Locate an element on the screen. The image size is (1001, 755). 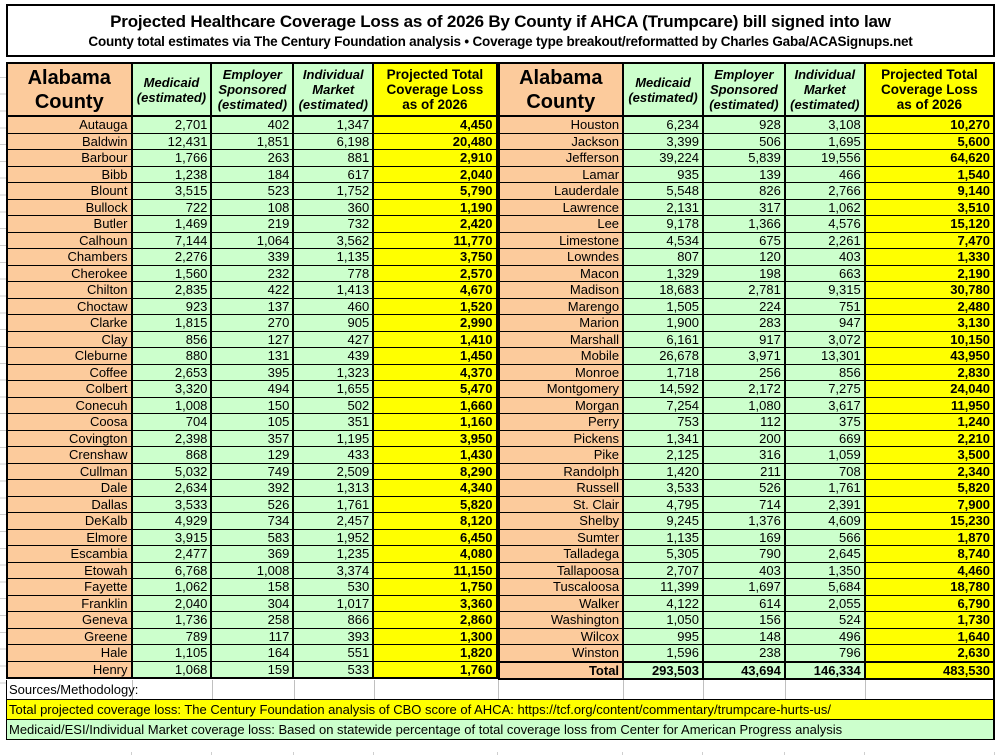
individual-cell: 1,313 is located at coordinates (333, 488).